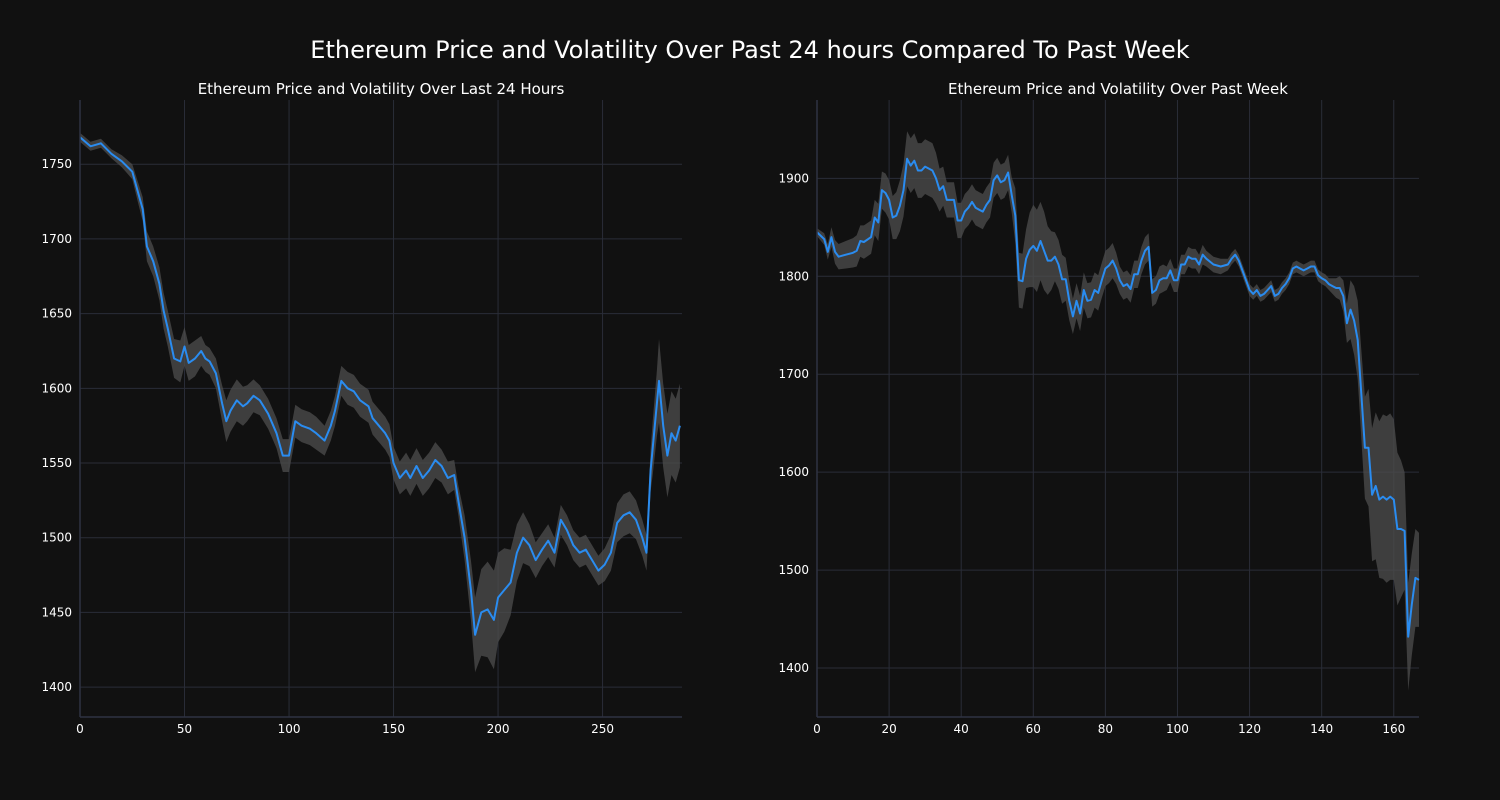 This screenshot has width=1500, height=800. I want to click on x-tick-label: 60, so click(1033, 729).